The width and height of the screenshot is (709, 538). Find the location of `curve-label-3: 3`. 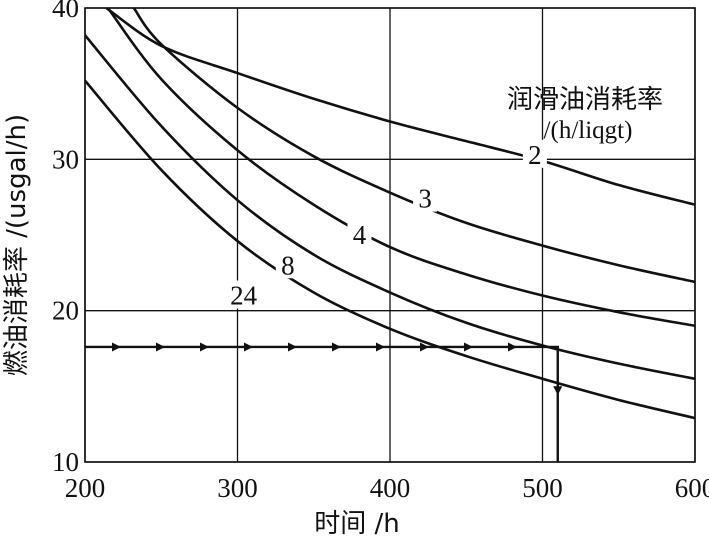

curve-label-3: 3 is located at coordinates (425, 199).